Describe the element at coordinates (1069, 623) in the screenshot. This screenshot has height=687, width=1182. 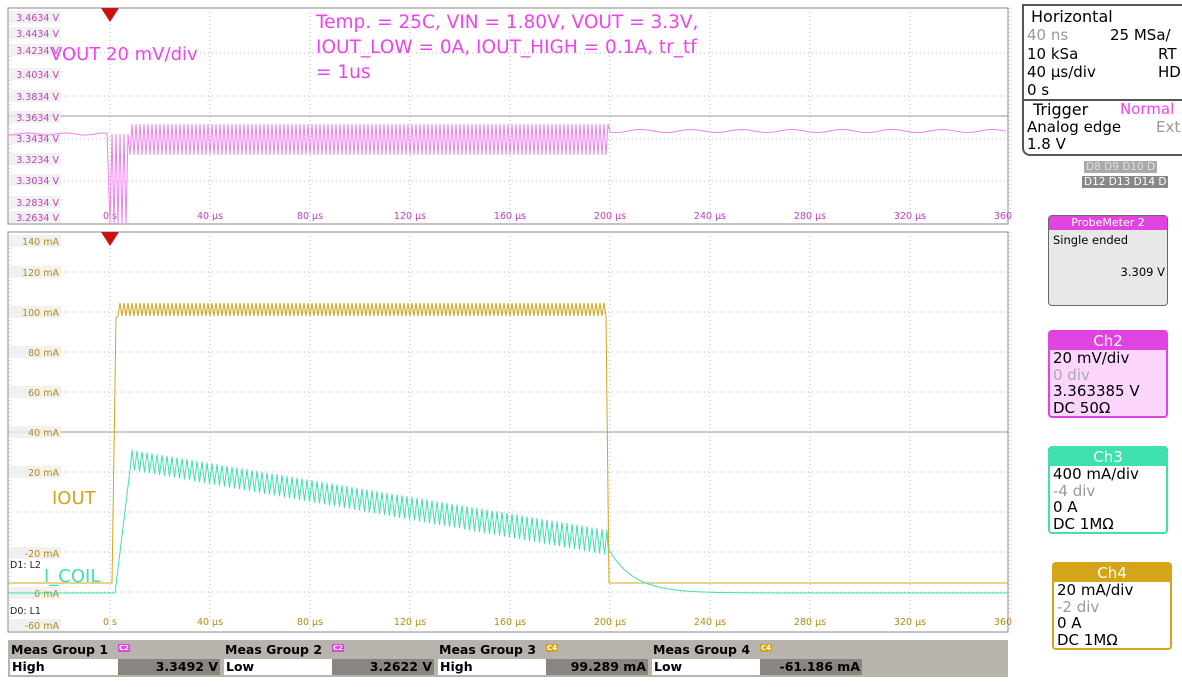
I see `channel-line: 0 A` at that location.